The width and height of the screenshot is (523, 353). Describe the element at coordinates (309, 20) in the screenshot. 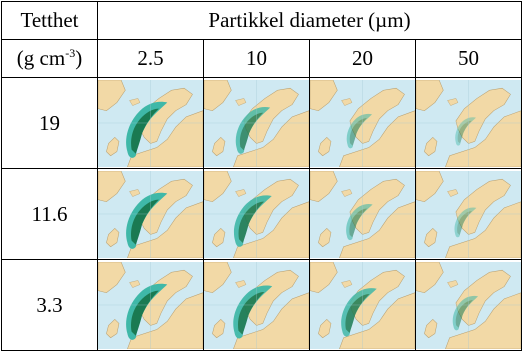

I see `diameter-header: Partikkel diameter (µm)` at that location.